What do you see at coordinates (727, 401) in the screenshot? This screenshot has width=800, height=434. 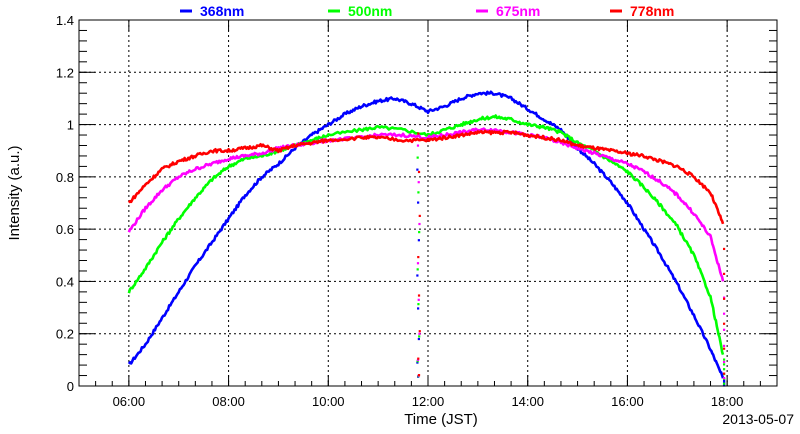 I see `x-tick-label: 18:00` at bounding box center [727, 401].